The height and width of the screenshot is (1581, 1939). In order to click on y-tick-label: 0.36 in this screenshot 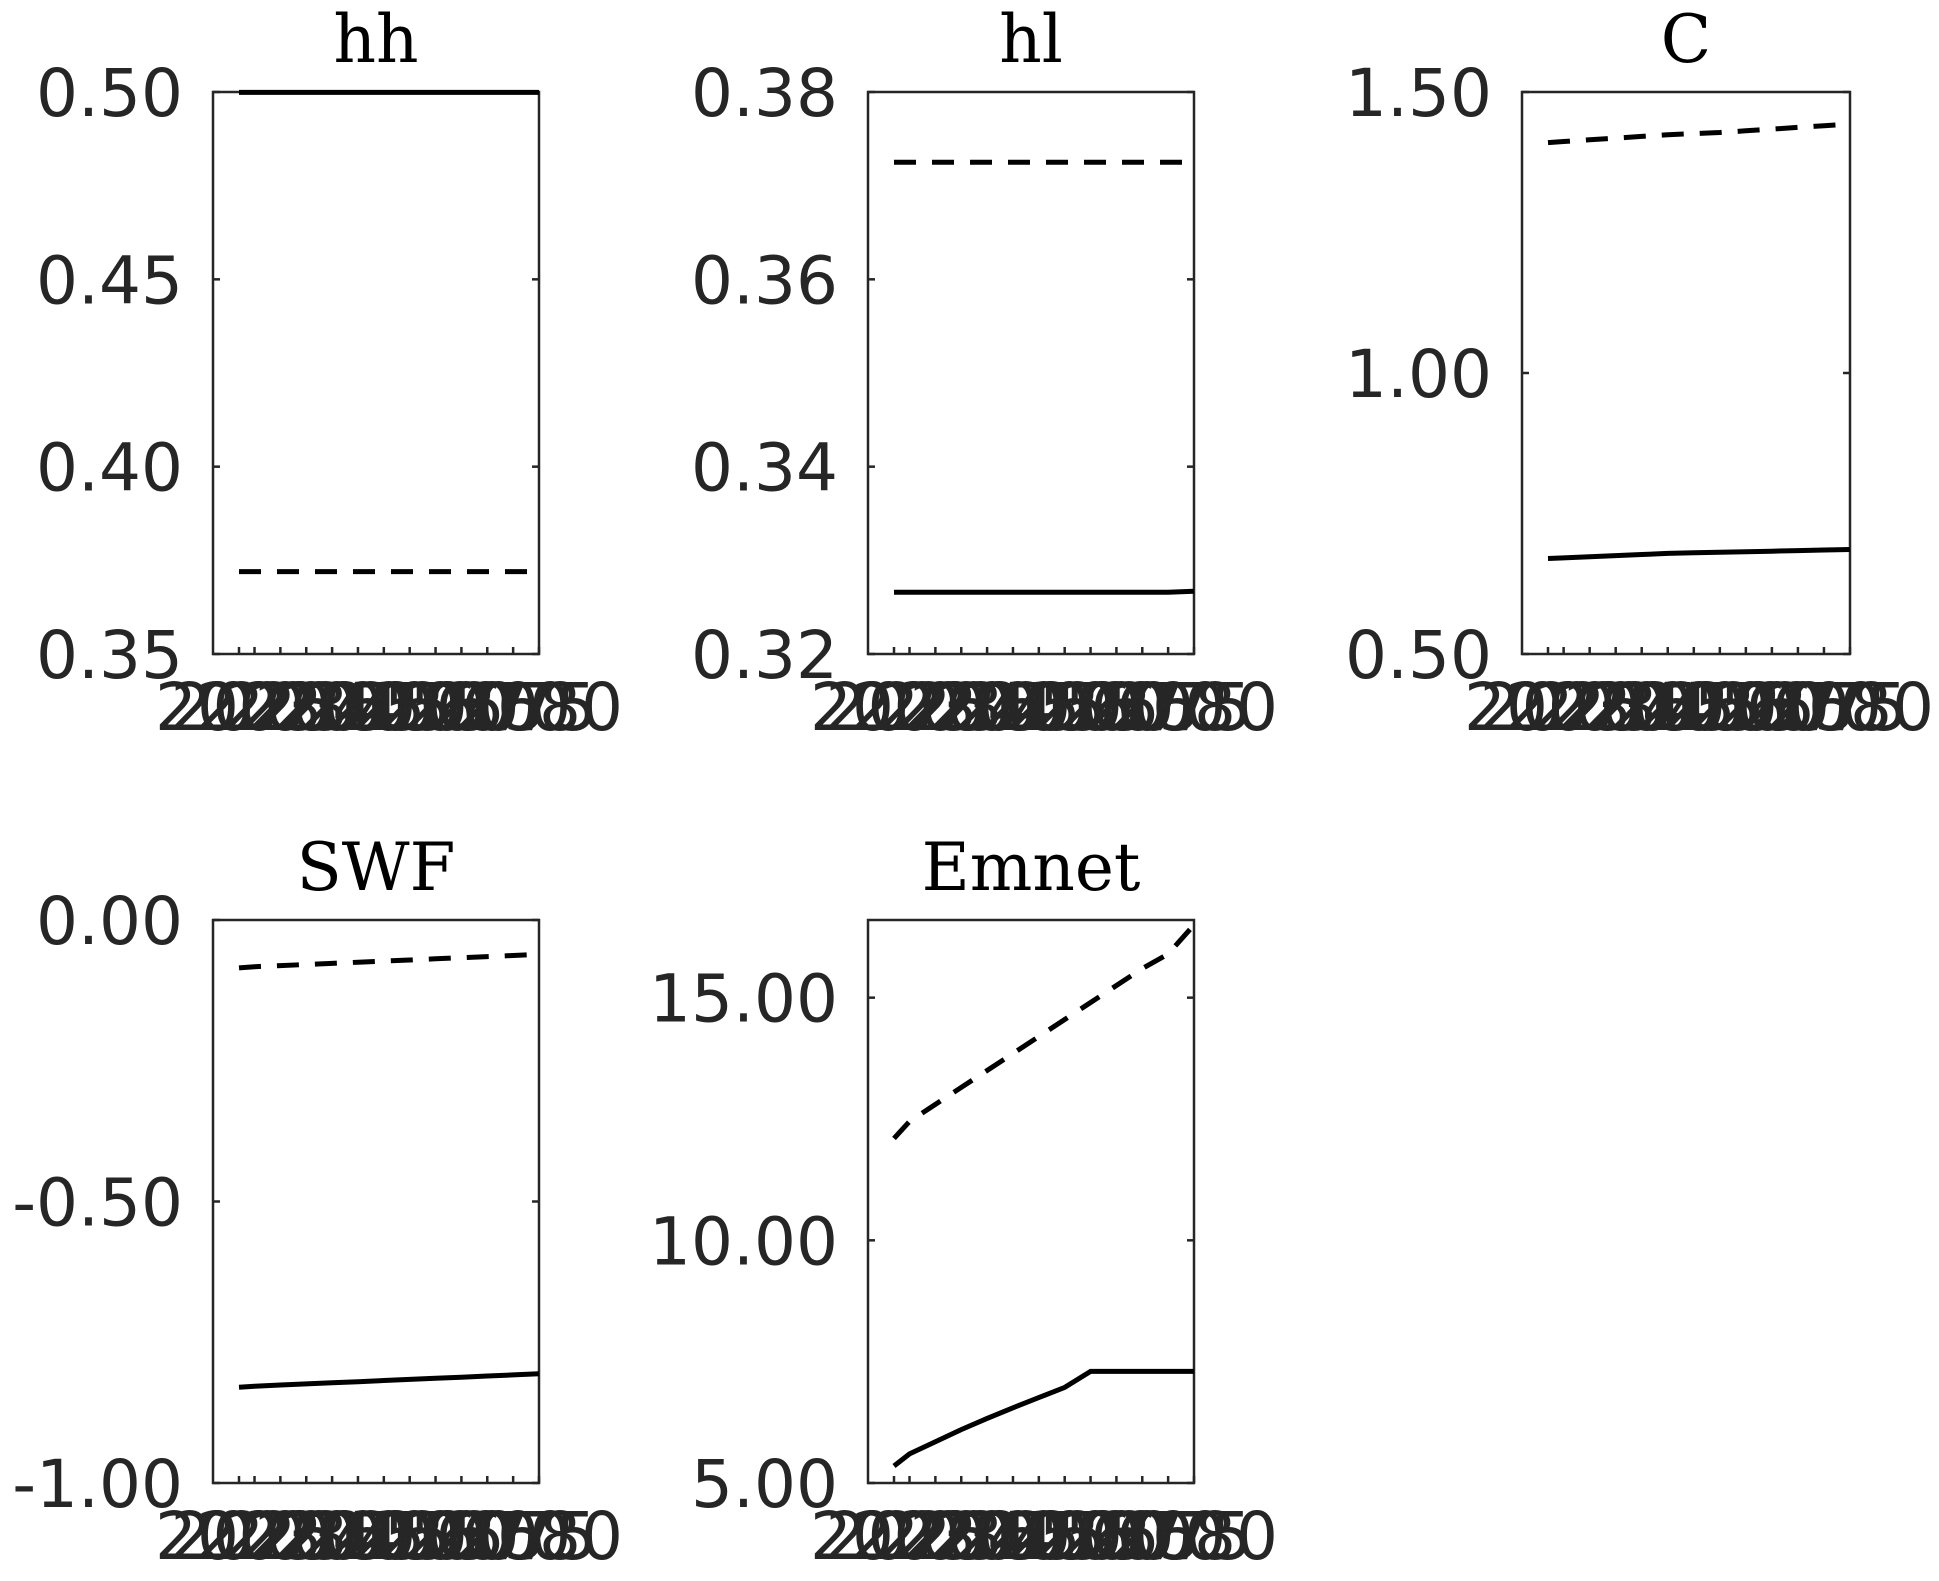, I will do `click(764, 280)`.